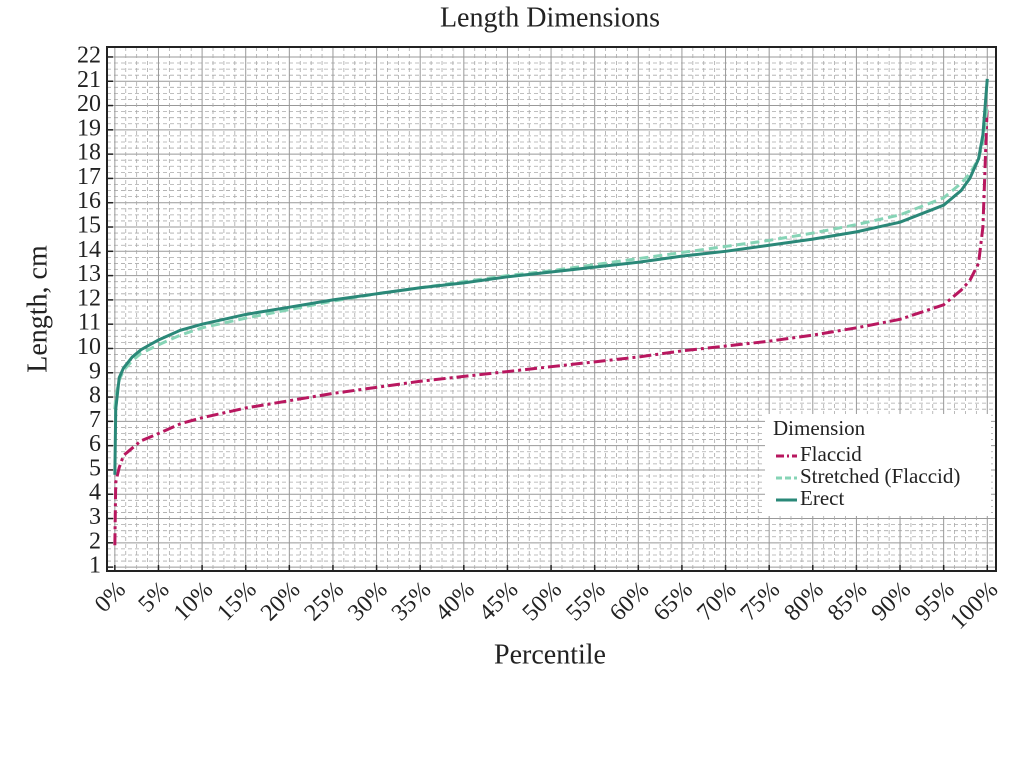 Image resolution: width=1028 pixels, height=781 pixels. Describe the element at coordinates (761, 602) in the screenshot. I see `x-tick-label: 75%` at that location.